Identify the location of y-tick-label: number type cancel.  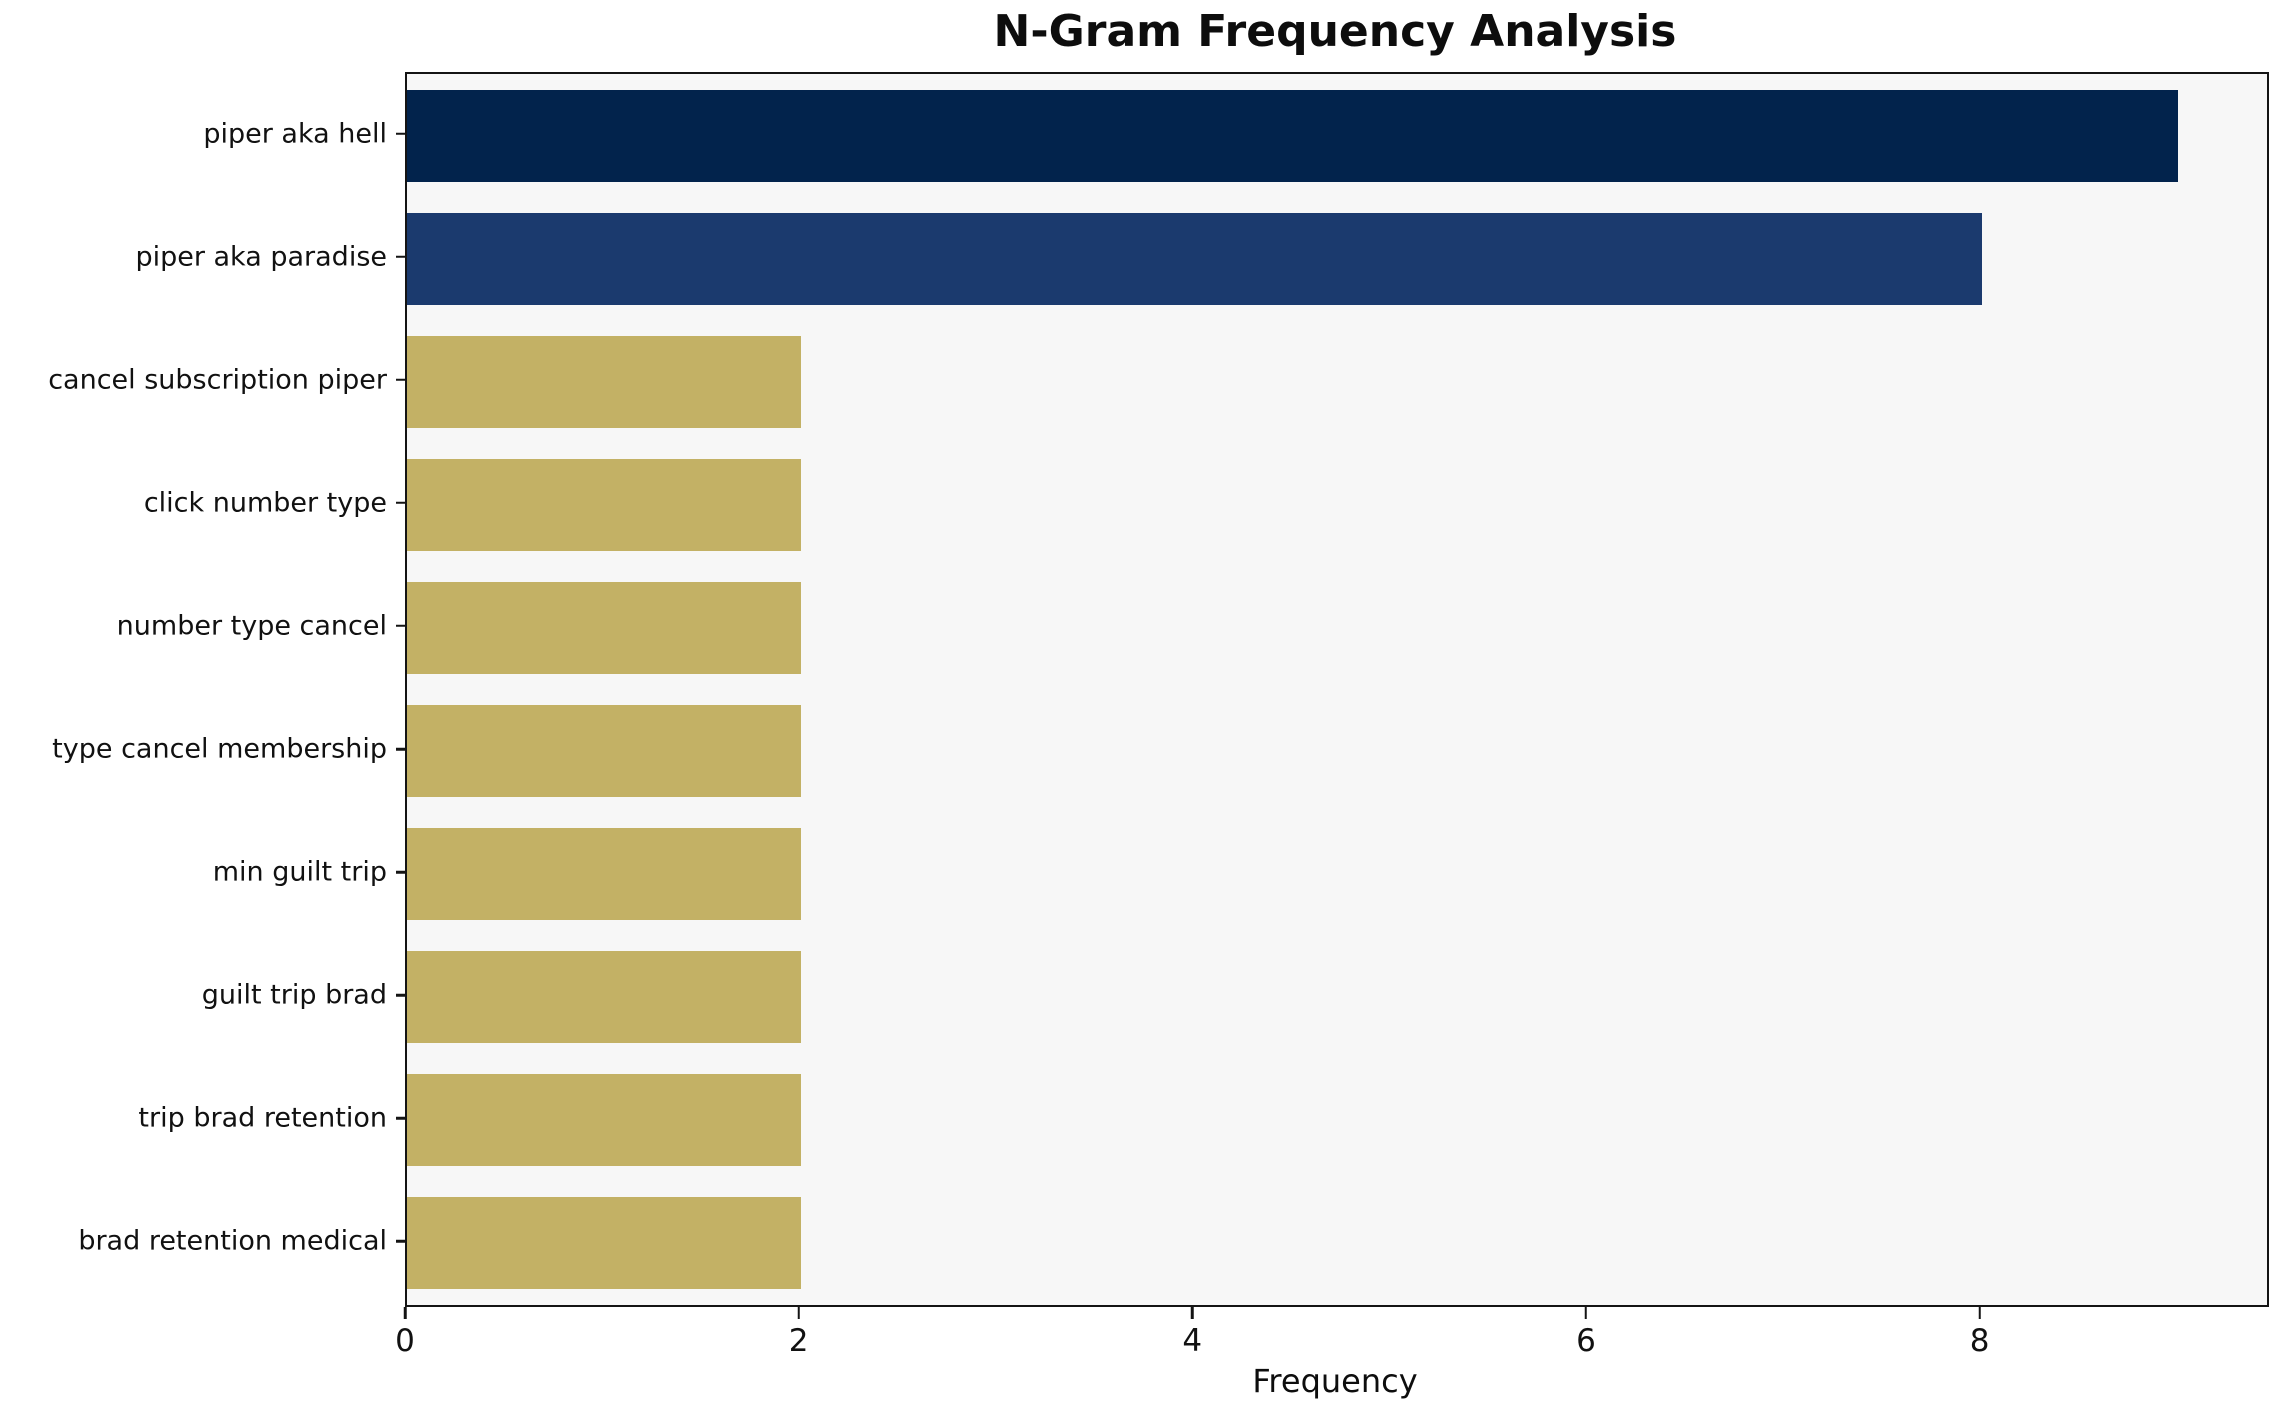
(251, 626).